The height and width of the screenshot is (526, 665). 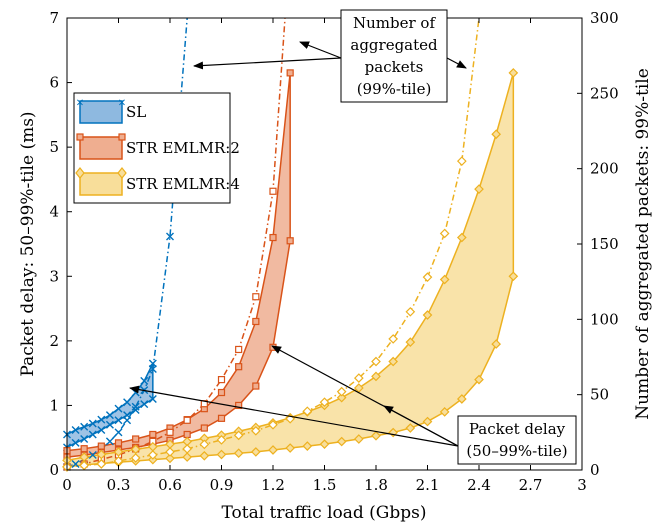 What do you see at coordinates (643, 244) in the screenshot?
I see `y-right-axis-title: Number of aggregated packets: 99%-tile` at bounding box center [643, 244].